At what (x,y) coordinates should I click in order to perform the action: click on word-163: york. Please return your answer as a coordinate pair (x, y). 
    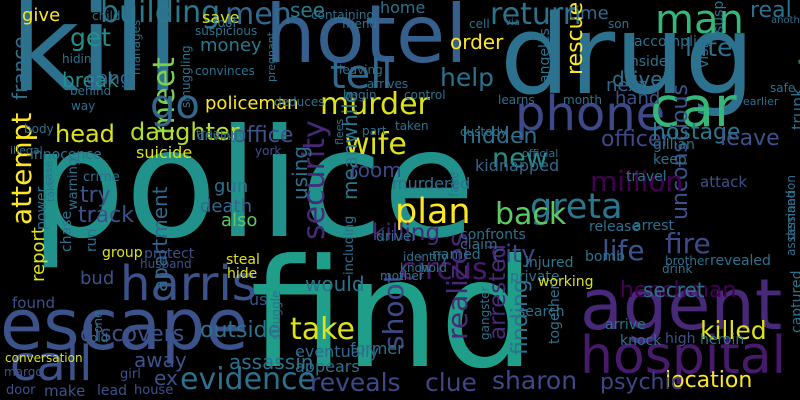
    Looking at the image, I should click on (268, 151).